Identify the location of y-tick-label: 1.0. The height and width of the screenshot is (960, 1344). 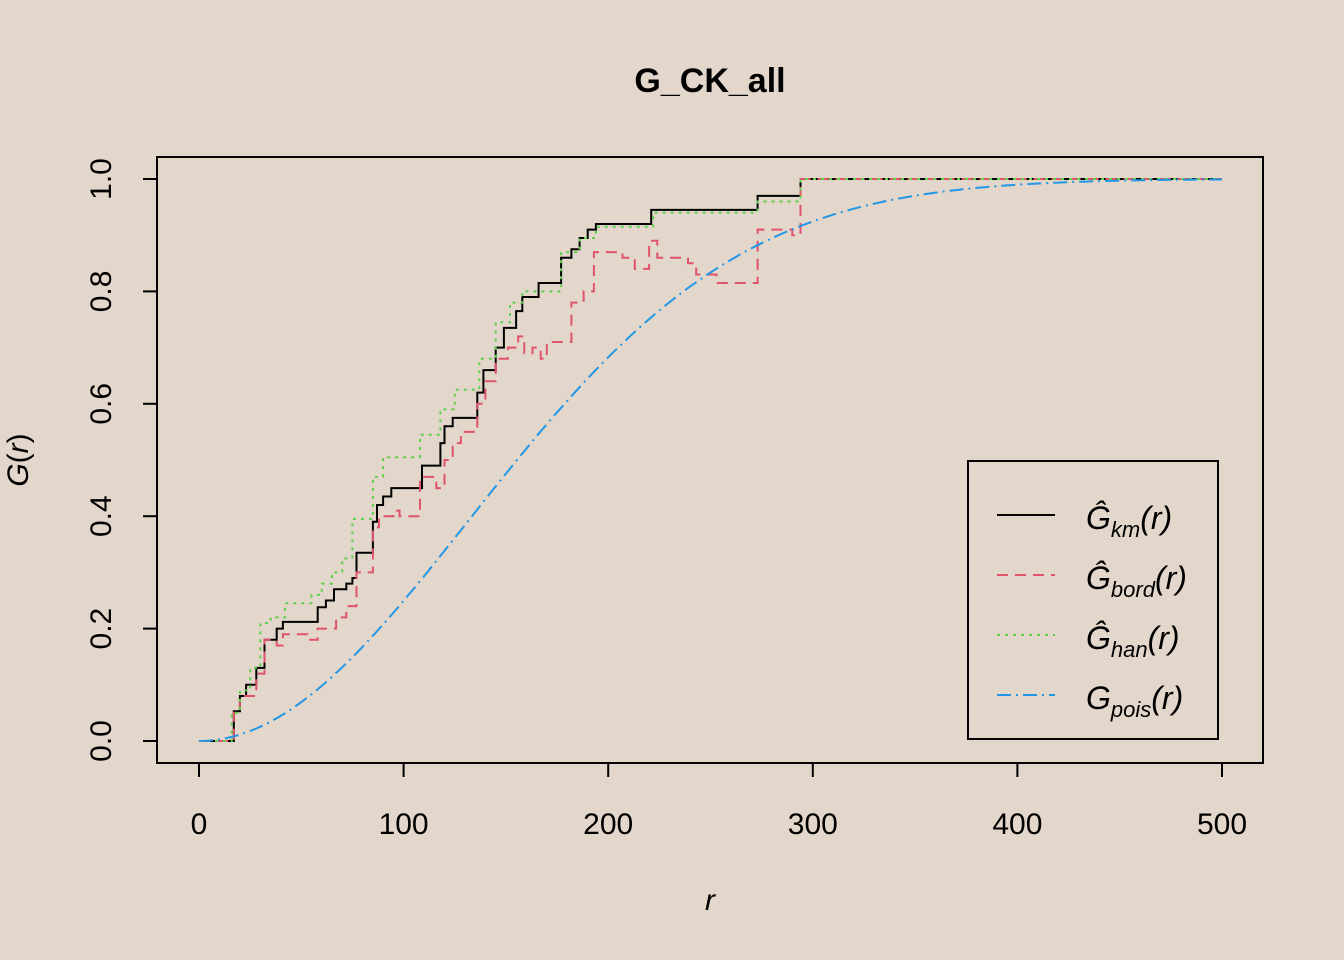
(101, 179).